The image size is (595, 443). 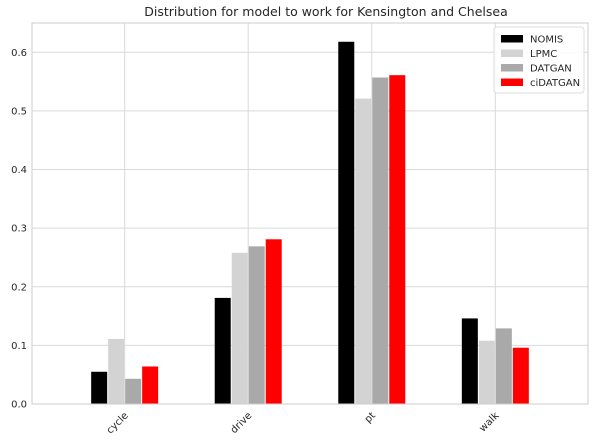 What do you see at coordinates (19, 405) in the screenshot?
I see `y-tick-label: 0.0` at bounding box center [19, 405].